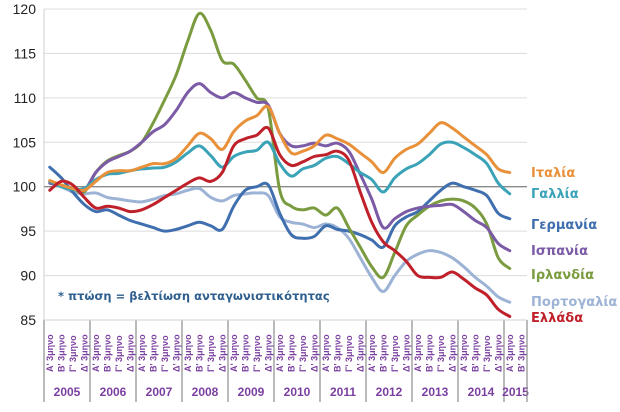 This screenshot has height=412, width=620. What do you see at coordinates (562, 275) in the screenshot?
I see `legend-label: Ιρλανδία` at bounding box center [562, 275].